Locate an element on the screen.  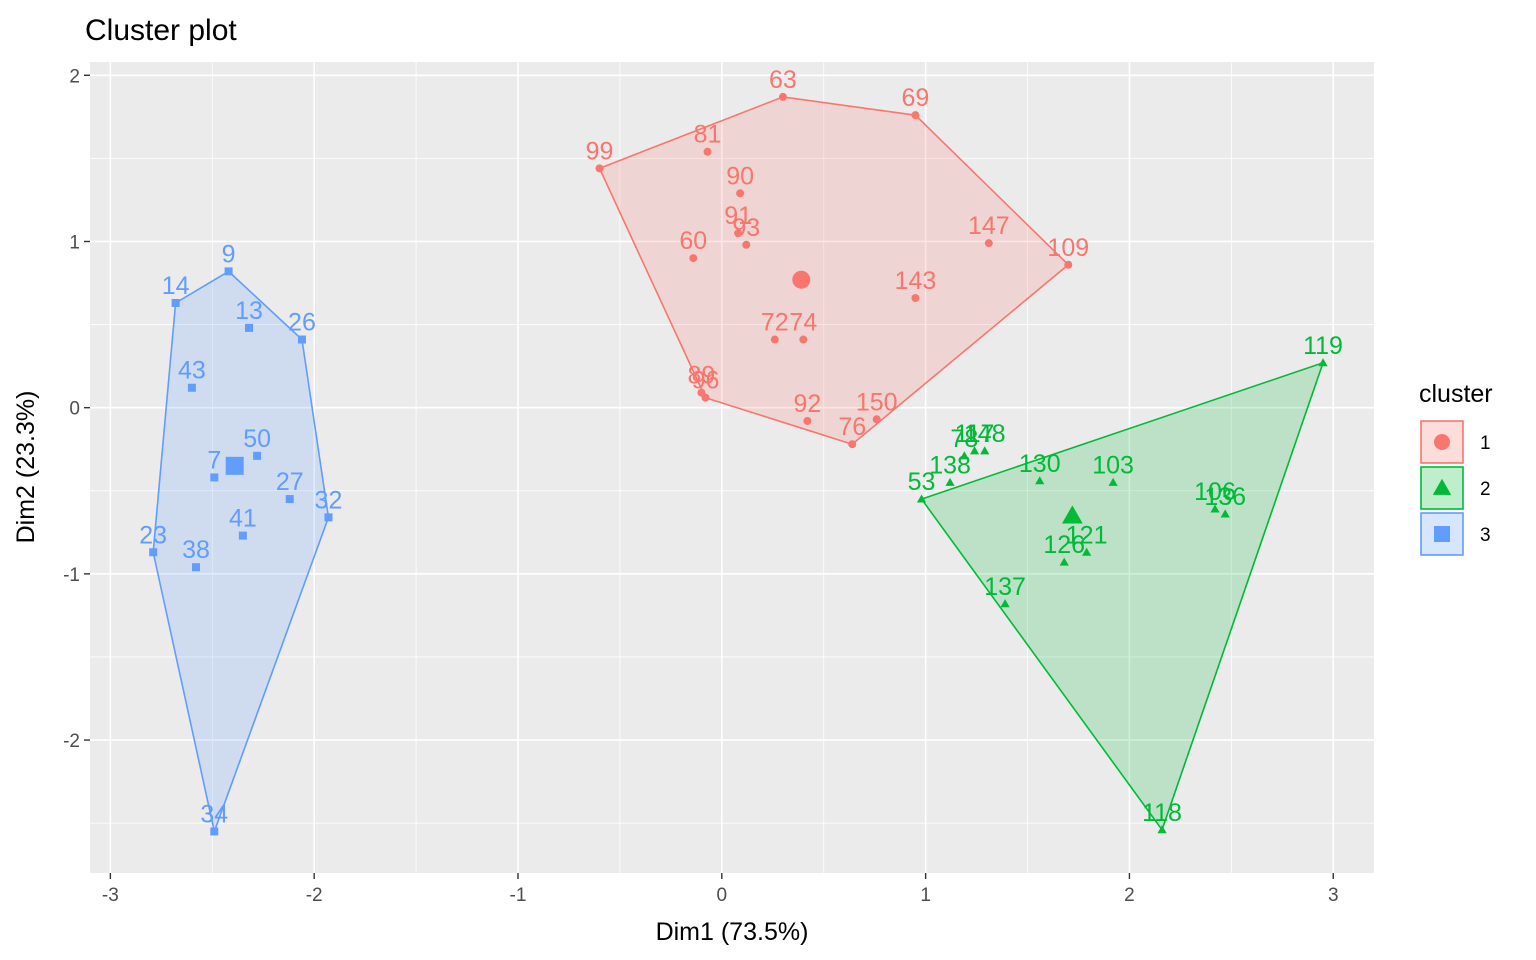
point-label-93: 93 is located at coordinates (746, 228).